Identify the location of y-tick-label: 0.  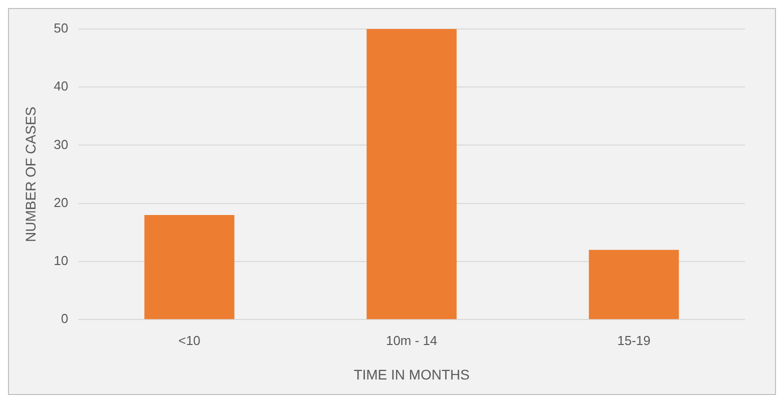
(64, 318).